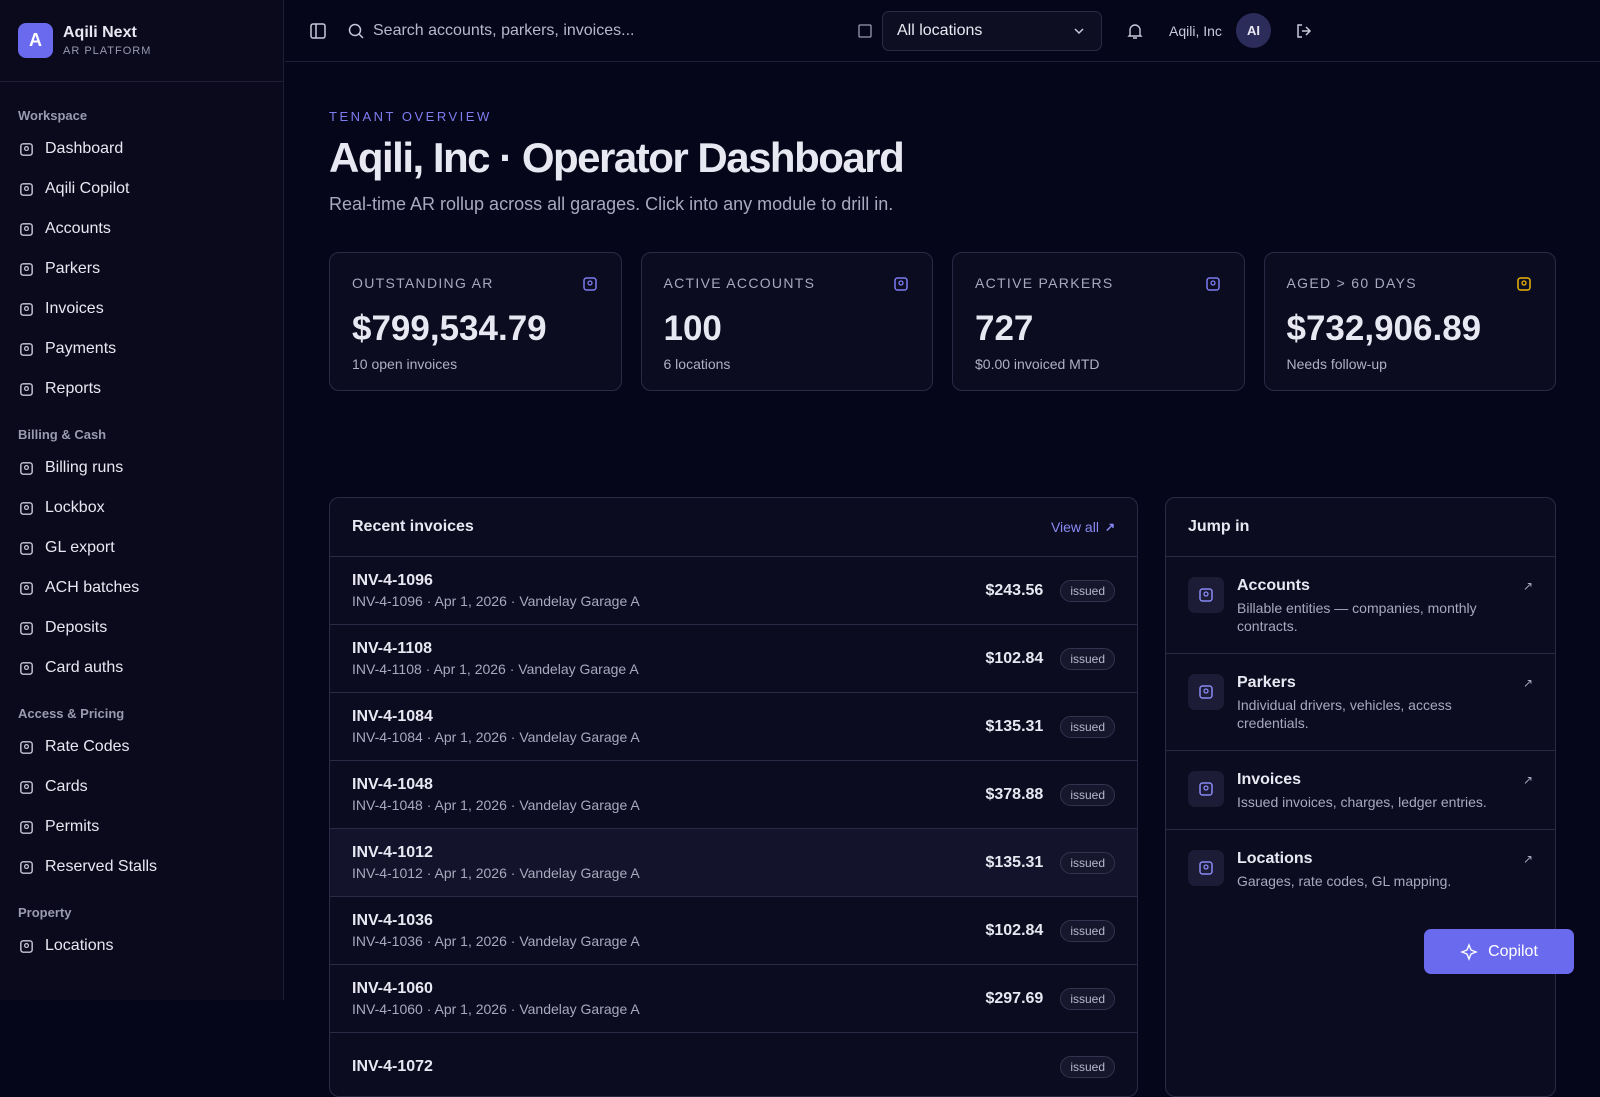 This screenshot has height=1097, width=1600. What do you see at coordinates (786, 321) in the screenshot?
I see `kpi-card: ACTIVE ACCOUNTS 100 6 locations` at bounding box center [786, 321].